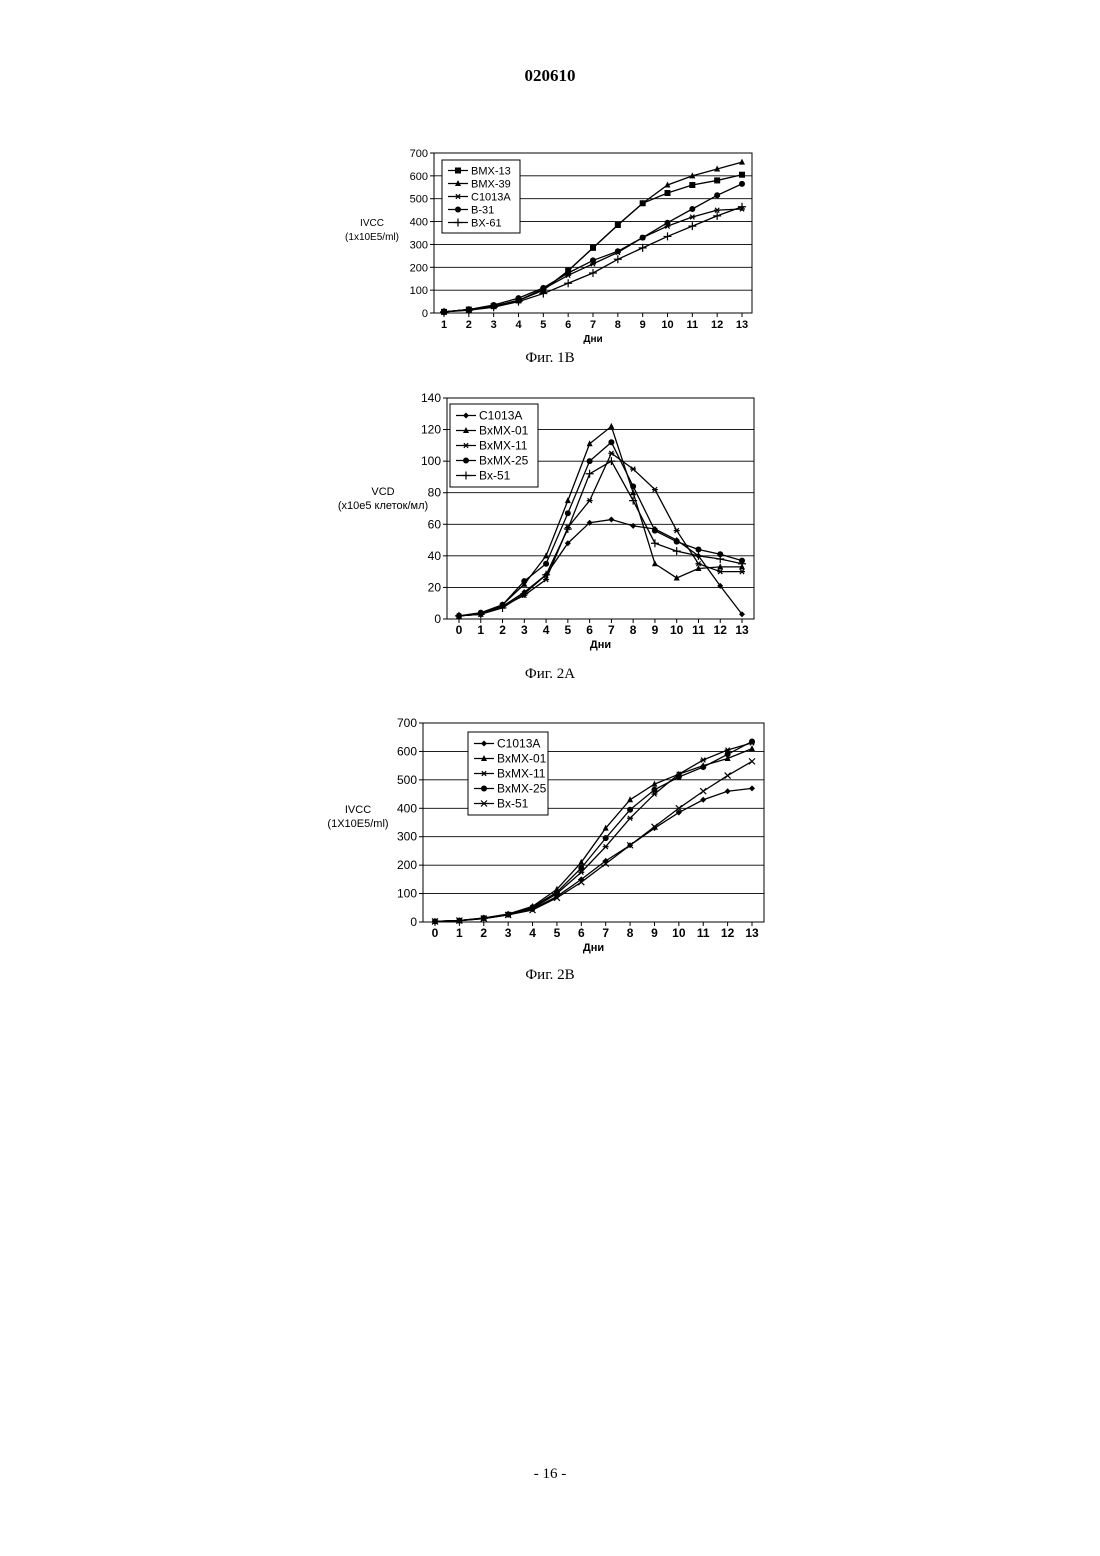  Describe the element at coordinates (503, 446) in the screenshot. I see `legend-label: BxMX-11` at that location.